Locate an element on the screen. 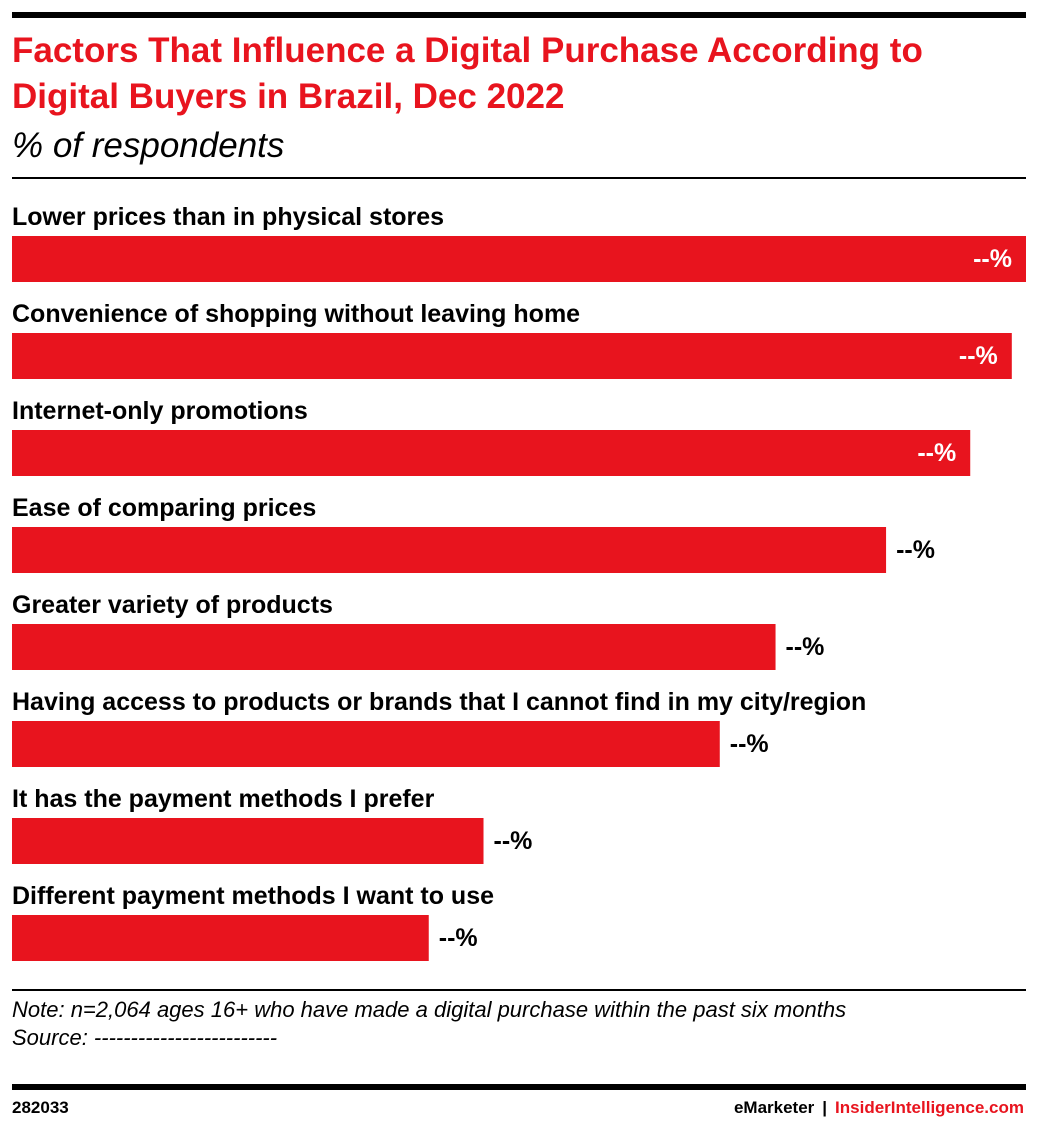  brand-site-link: InsiderIntelligence.com is located at coordinates (929, 1107).